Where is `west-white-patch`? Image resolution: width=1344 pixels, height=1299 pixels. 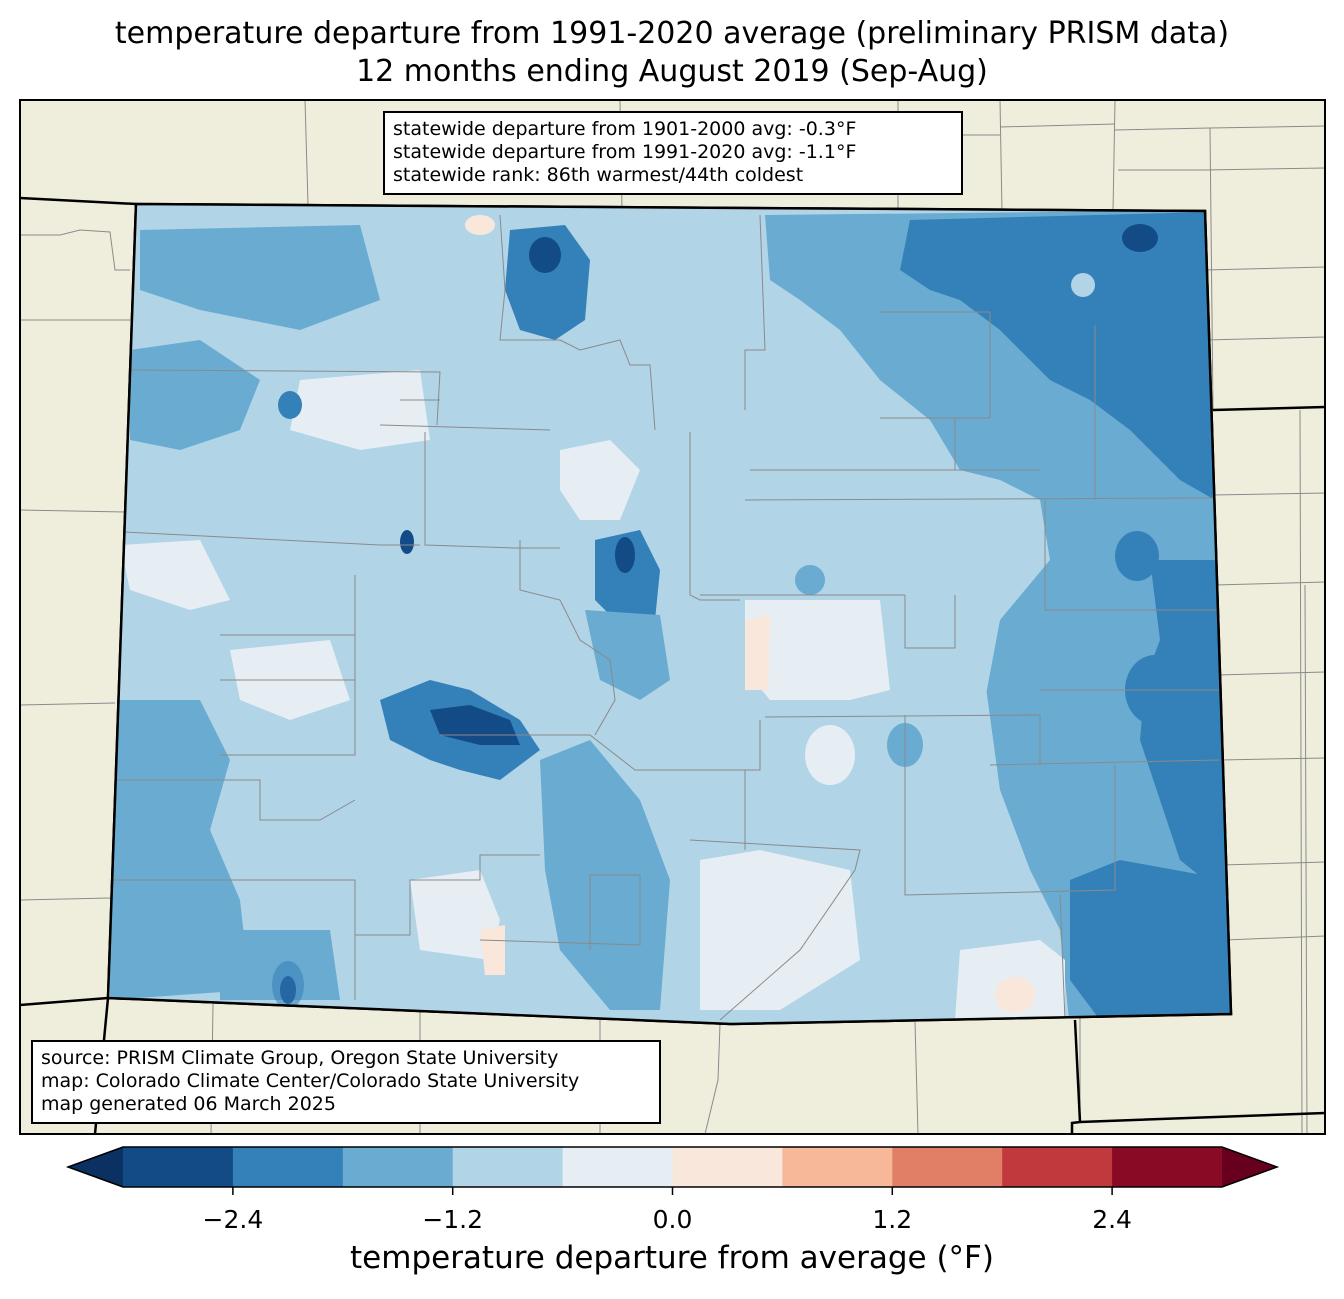
west-white-patch is located at coordinates (360, 410).